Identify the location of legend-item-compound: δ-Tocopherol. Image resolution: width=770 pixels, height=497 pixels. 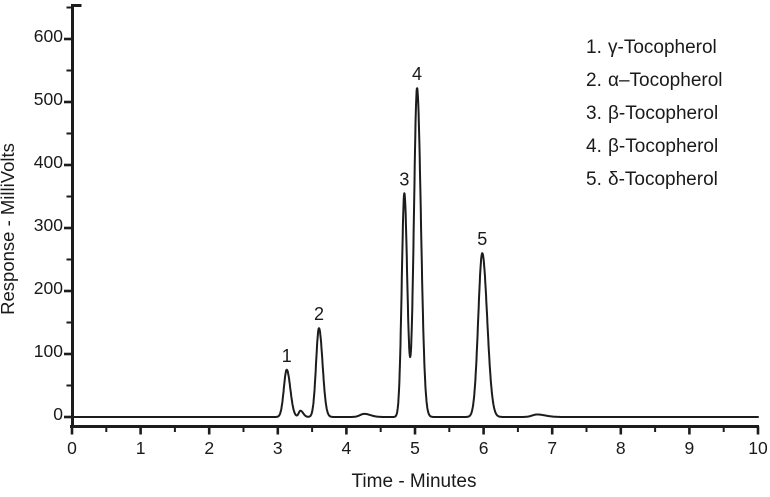
(663, 179).